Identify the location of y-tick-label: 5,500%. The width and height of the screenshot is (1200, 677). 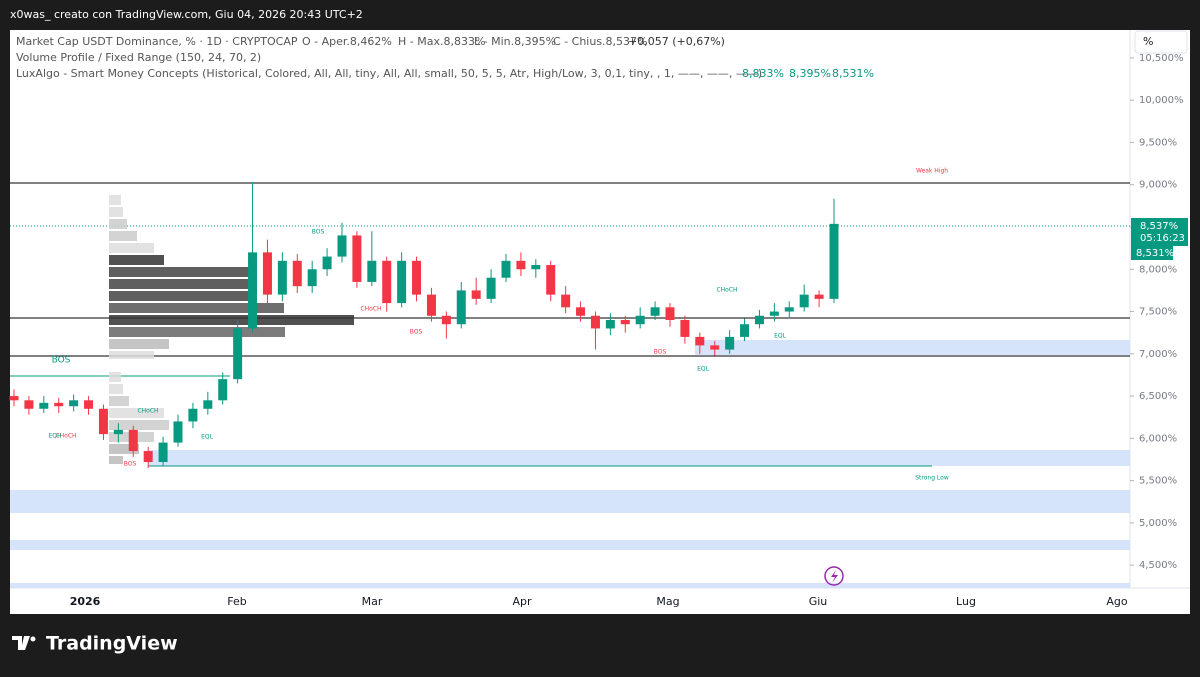
(1158, 481).